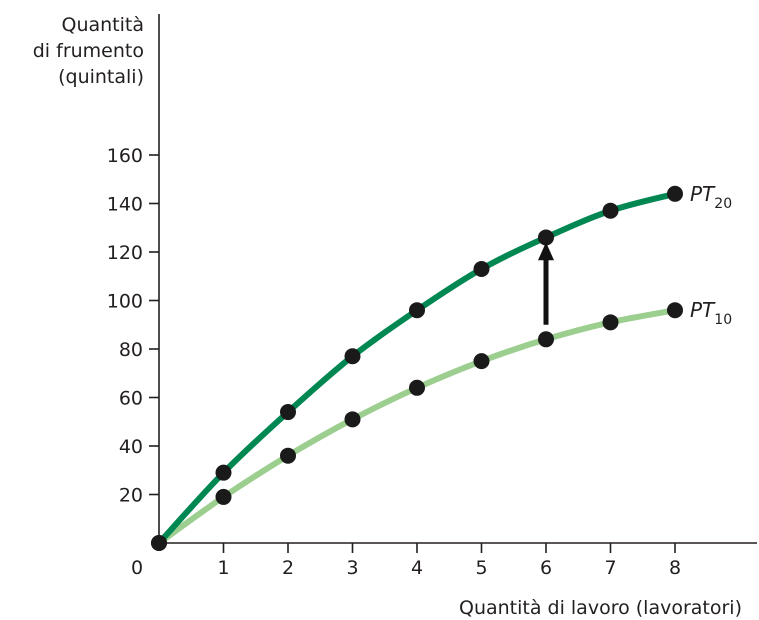 The width and height of the screenshot is (759, 620). Describe the element at coordinates (101, 77) in the screenshot. I see `y-axis-title-line-3: (quintali)` at that location.